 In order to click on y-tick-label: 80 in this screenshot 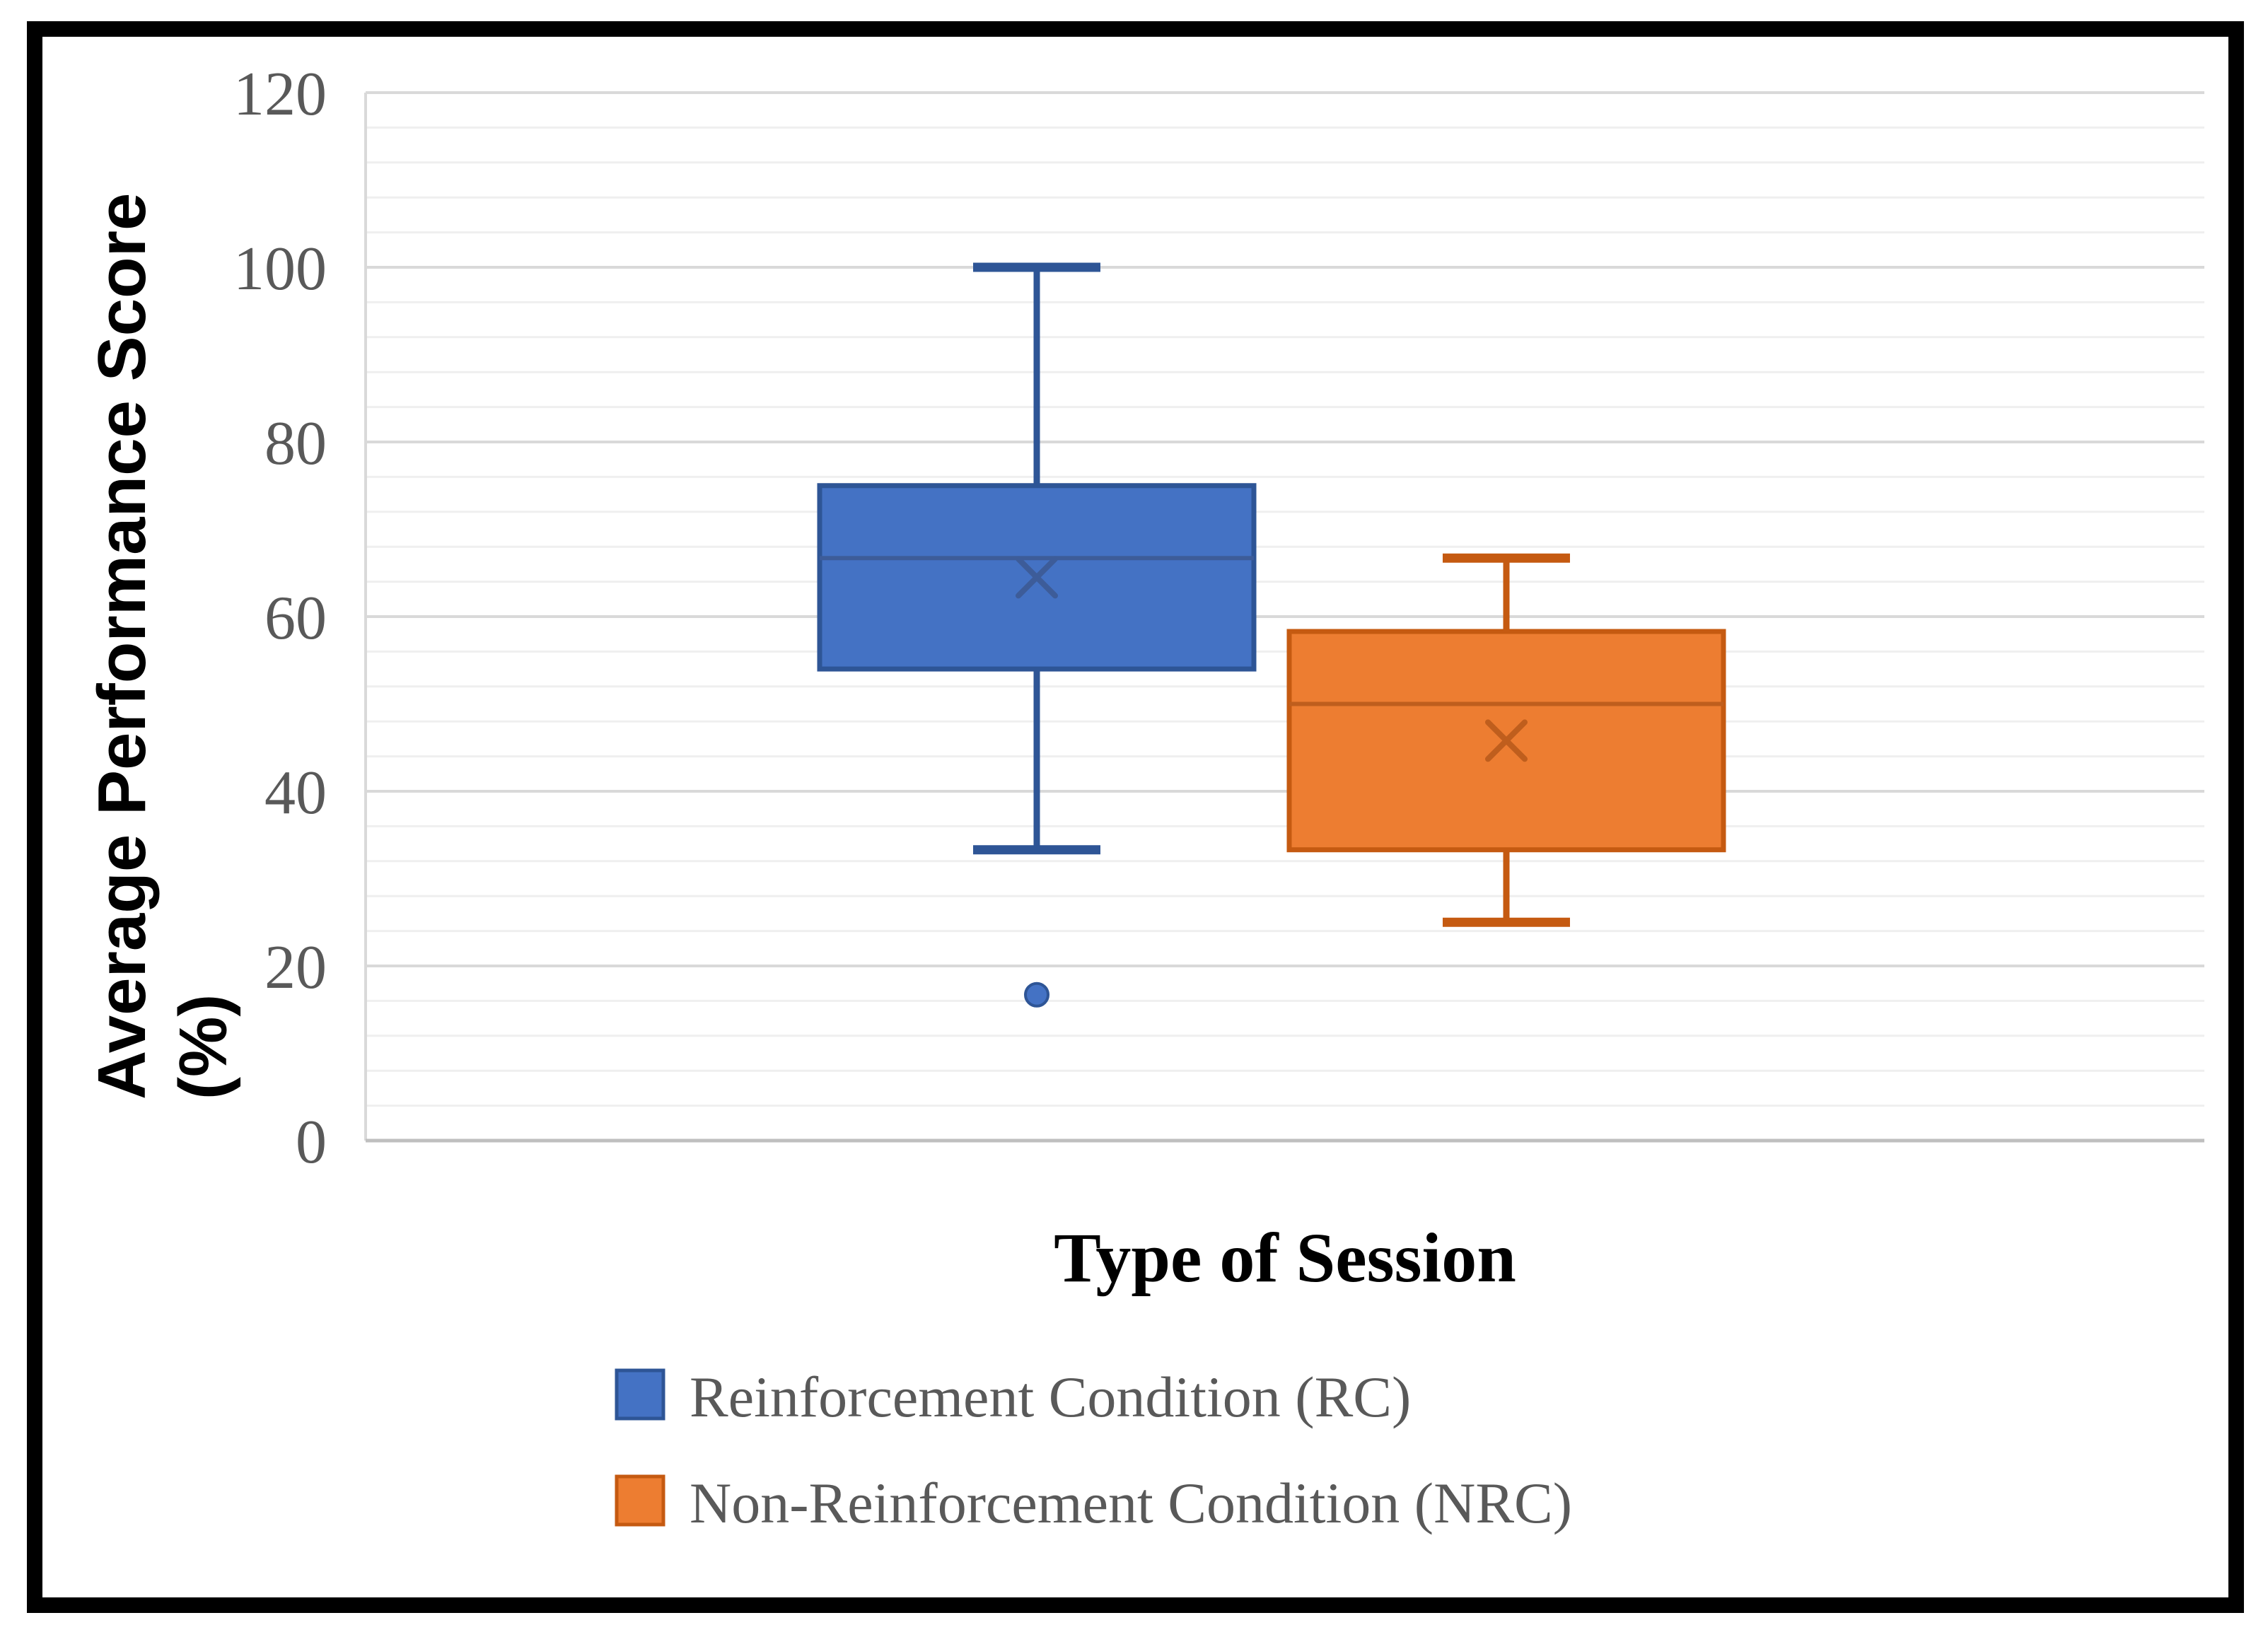, I will do `click(295, 443)`.